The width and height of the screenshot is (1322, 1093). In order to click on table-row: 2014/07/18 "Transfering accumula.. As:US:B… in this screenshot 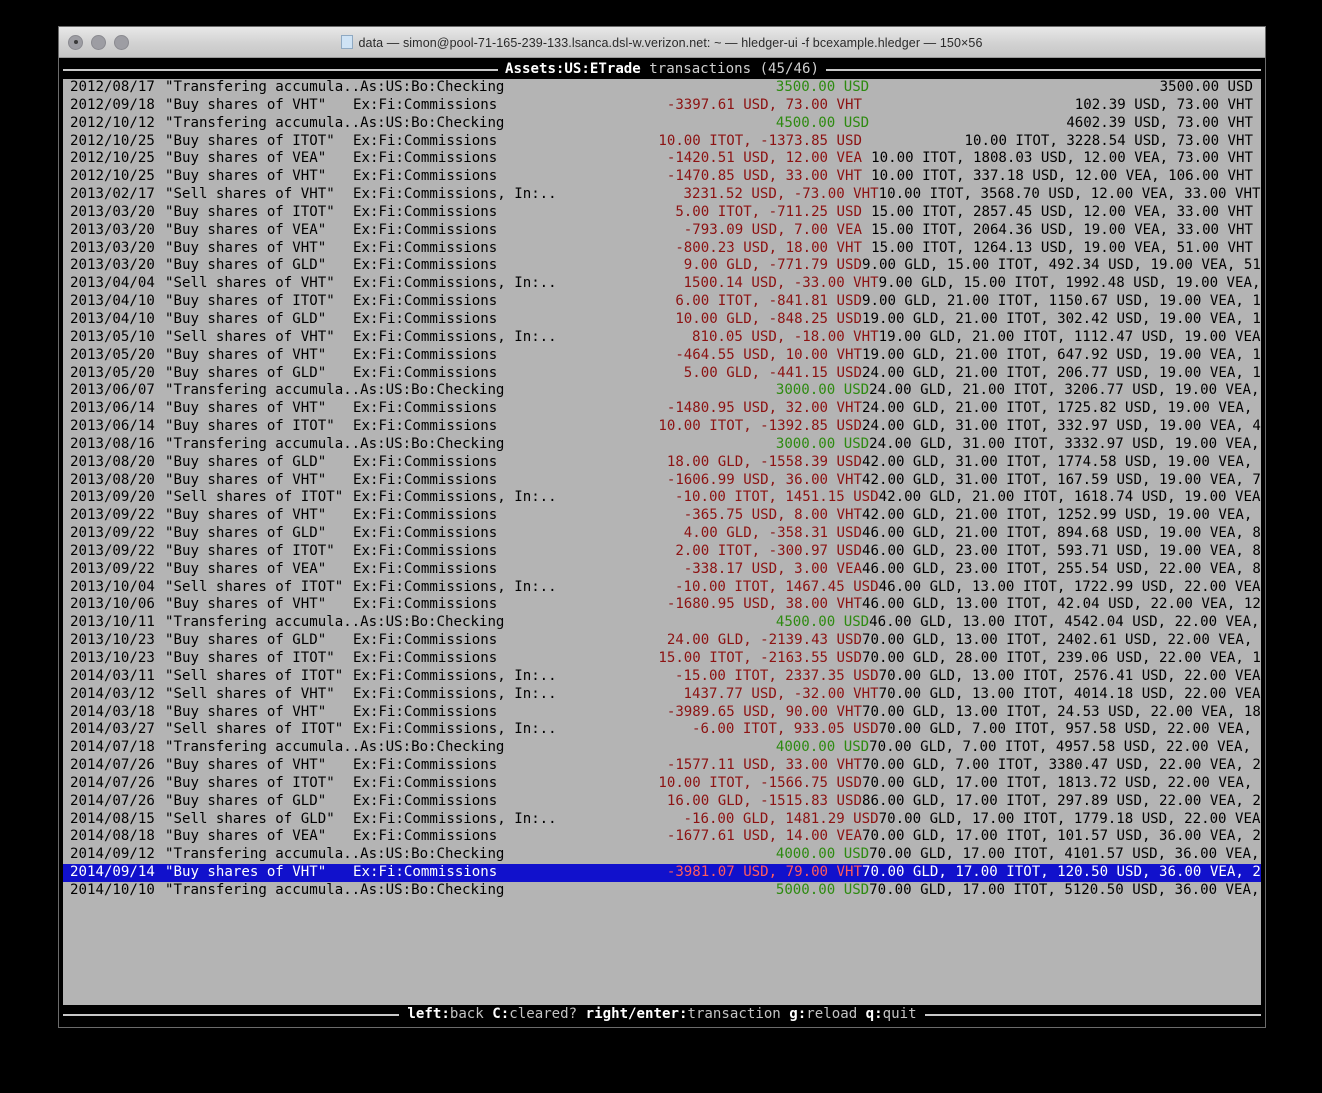, I will do `click(662, 748)`.